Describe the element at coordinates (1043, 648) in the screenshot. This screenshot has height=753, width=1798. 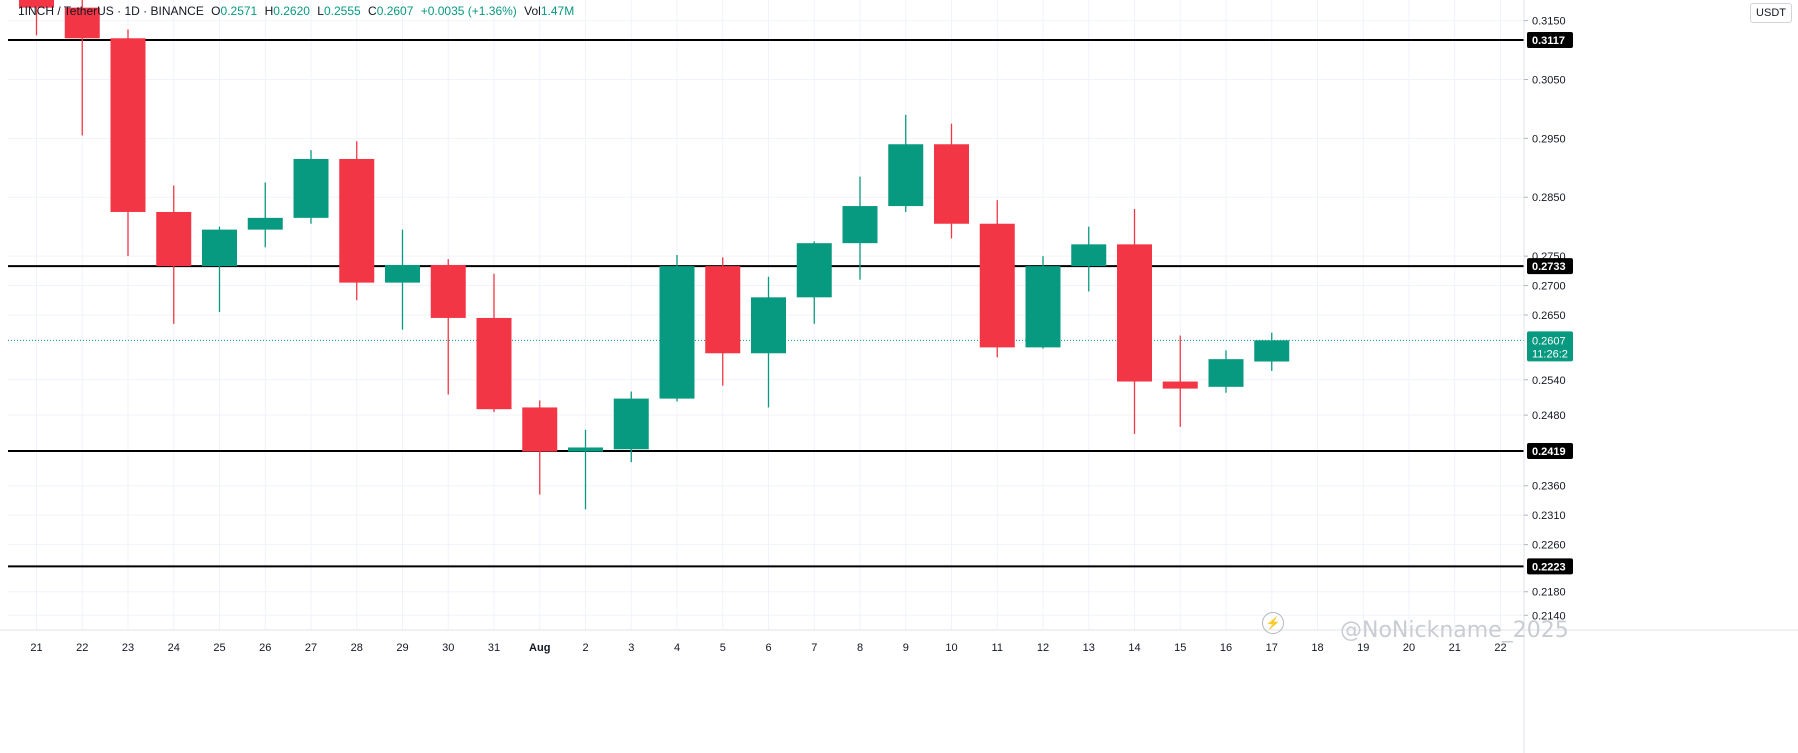
I see `time-tick-label: 12` at that location.